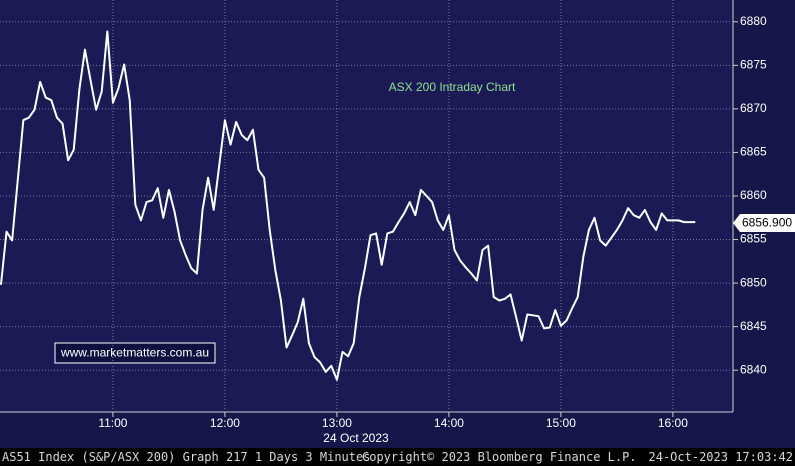  Describe the element at coordinates (673, 423) in the screenshot. I see `x-tick-label: 16:00` at that location.